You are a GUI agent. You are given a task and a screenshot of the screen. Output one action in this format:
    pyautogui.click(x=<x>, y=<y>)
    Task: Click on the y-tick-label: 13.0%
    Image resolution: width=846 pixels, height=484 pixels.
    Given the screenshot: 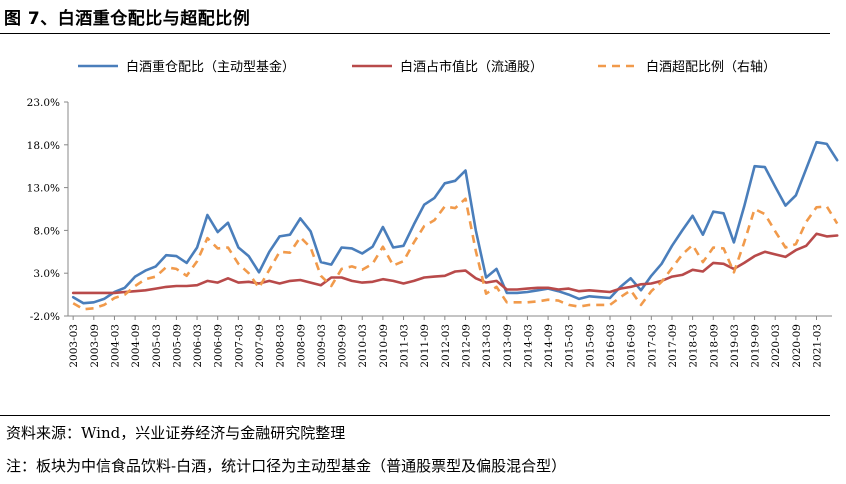 What is the action you would take?
    pyautogui.click(x=43, y=189)
    